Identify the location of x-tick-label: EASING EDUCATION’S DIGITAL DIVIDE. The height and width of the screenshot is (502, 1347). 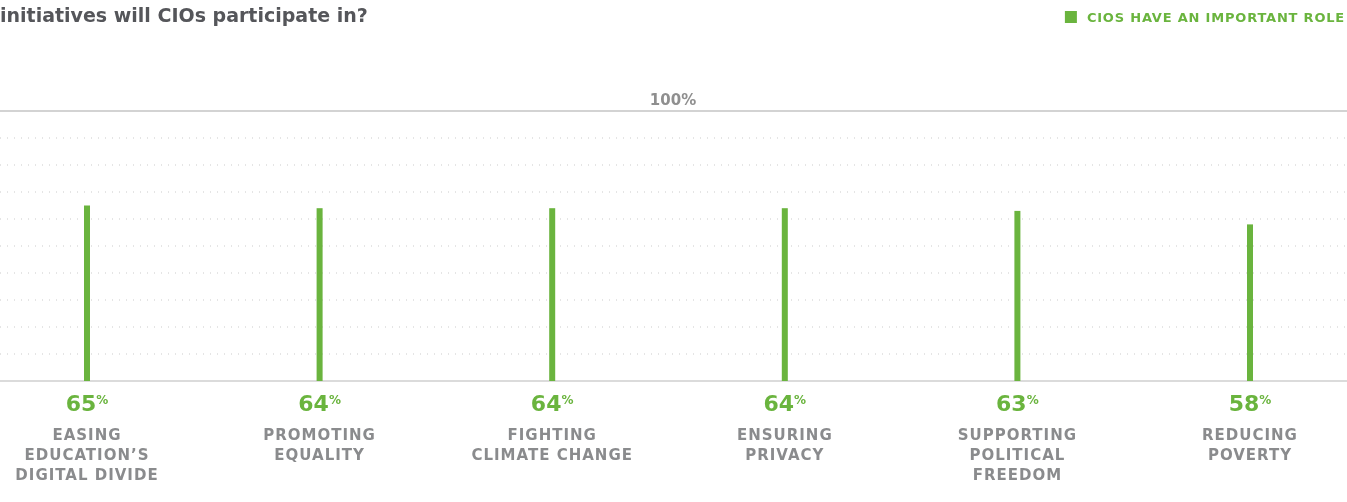
(87, 455).